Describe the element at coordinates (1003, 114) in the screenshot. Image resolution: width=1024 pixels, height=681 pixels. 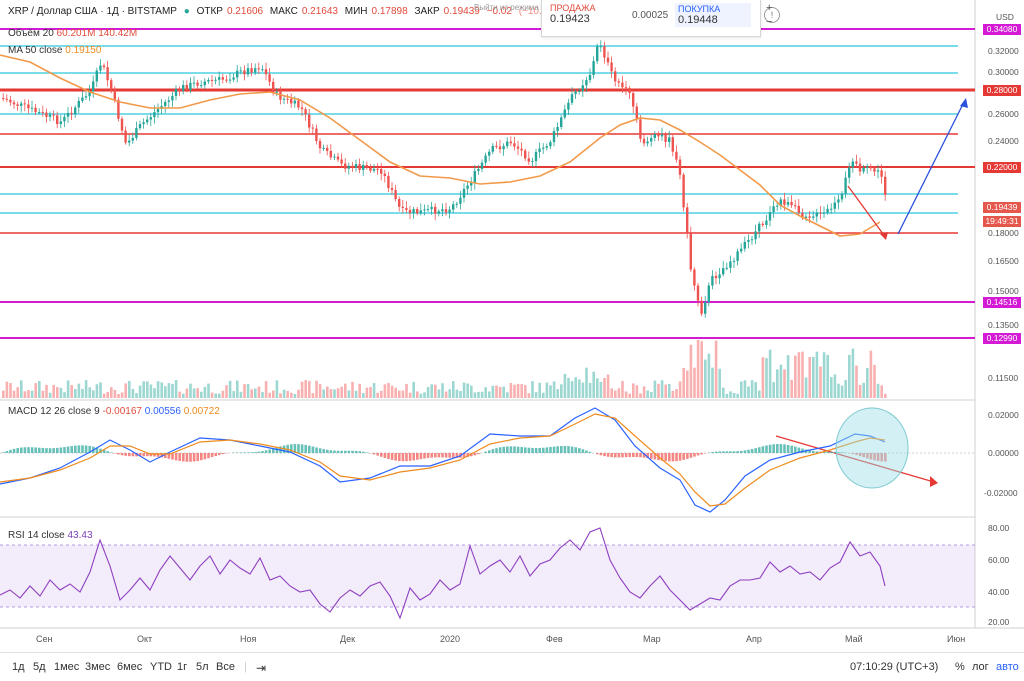
I see `axis-tick: 0.26000` at that location.